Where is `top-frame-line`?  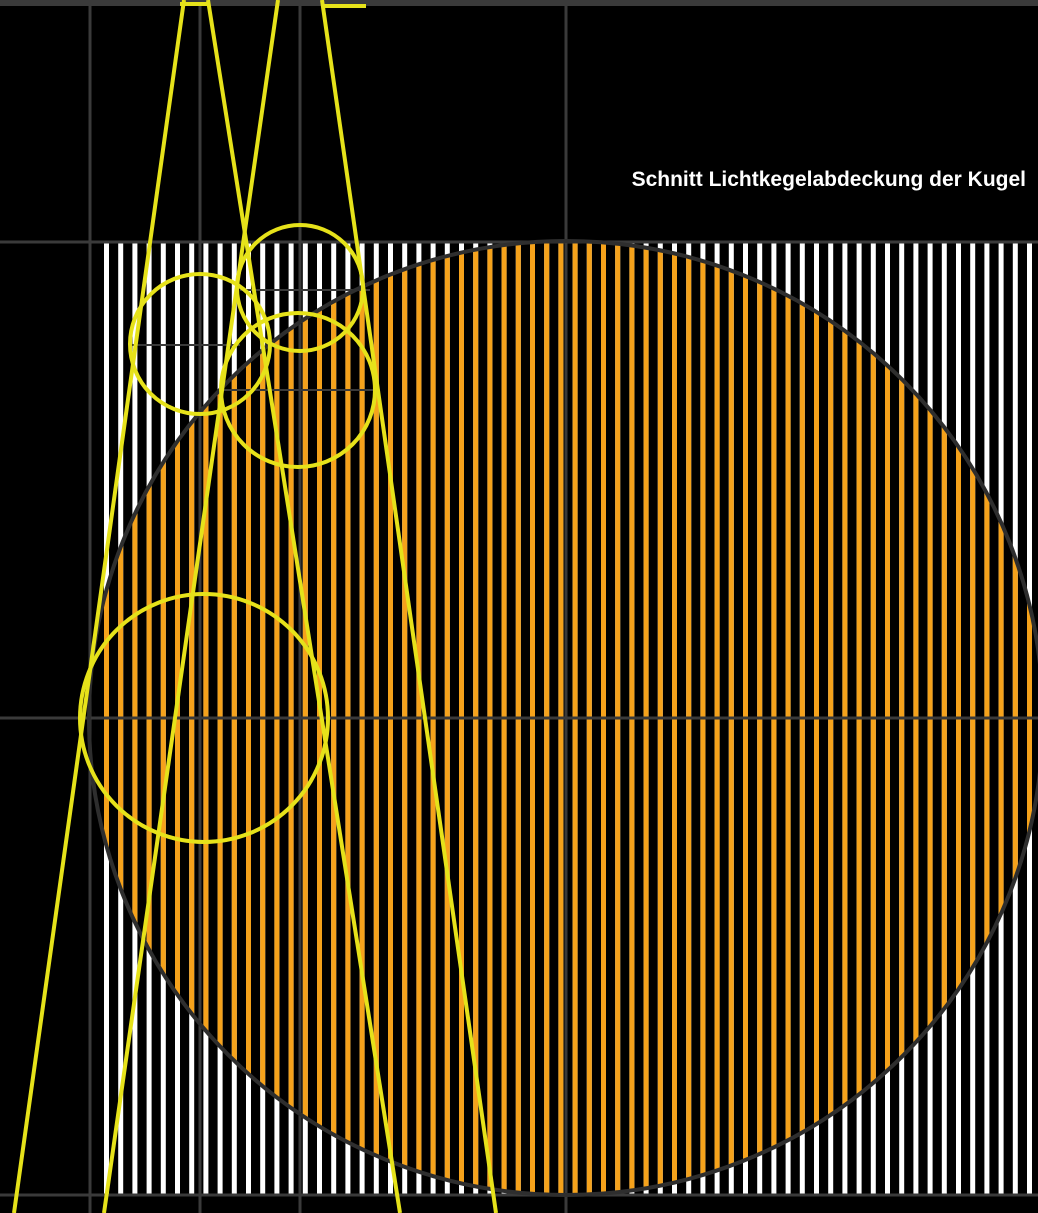 top-frame-line is located at coordinates (519, 3).